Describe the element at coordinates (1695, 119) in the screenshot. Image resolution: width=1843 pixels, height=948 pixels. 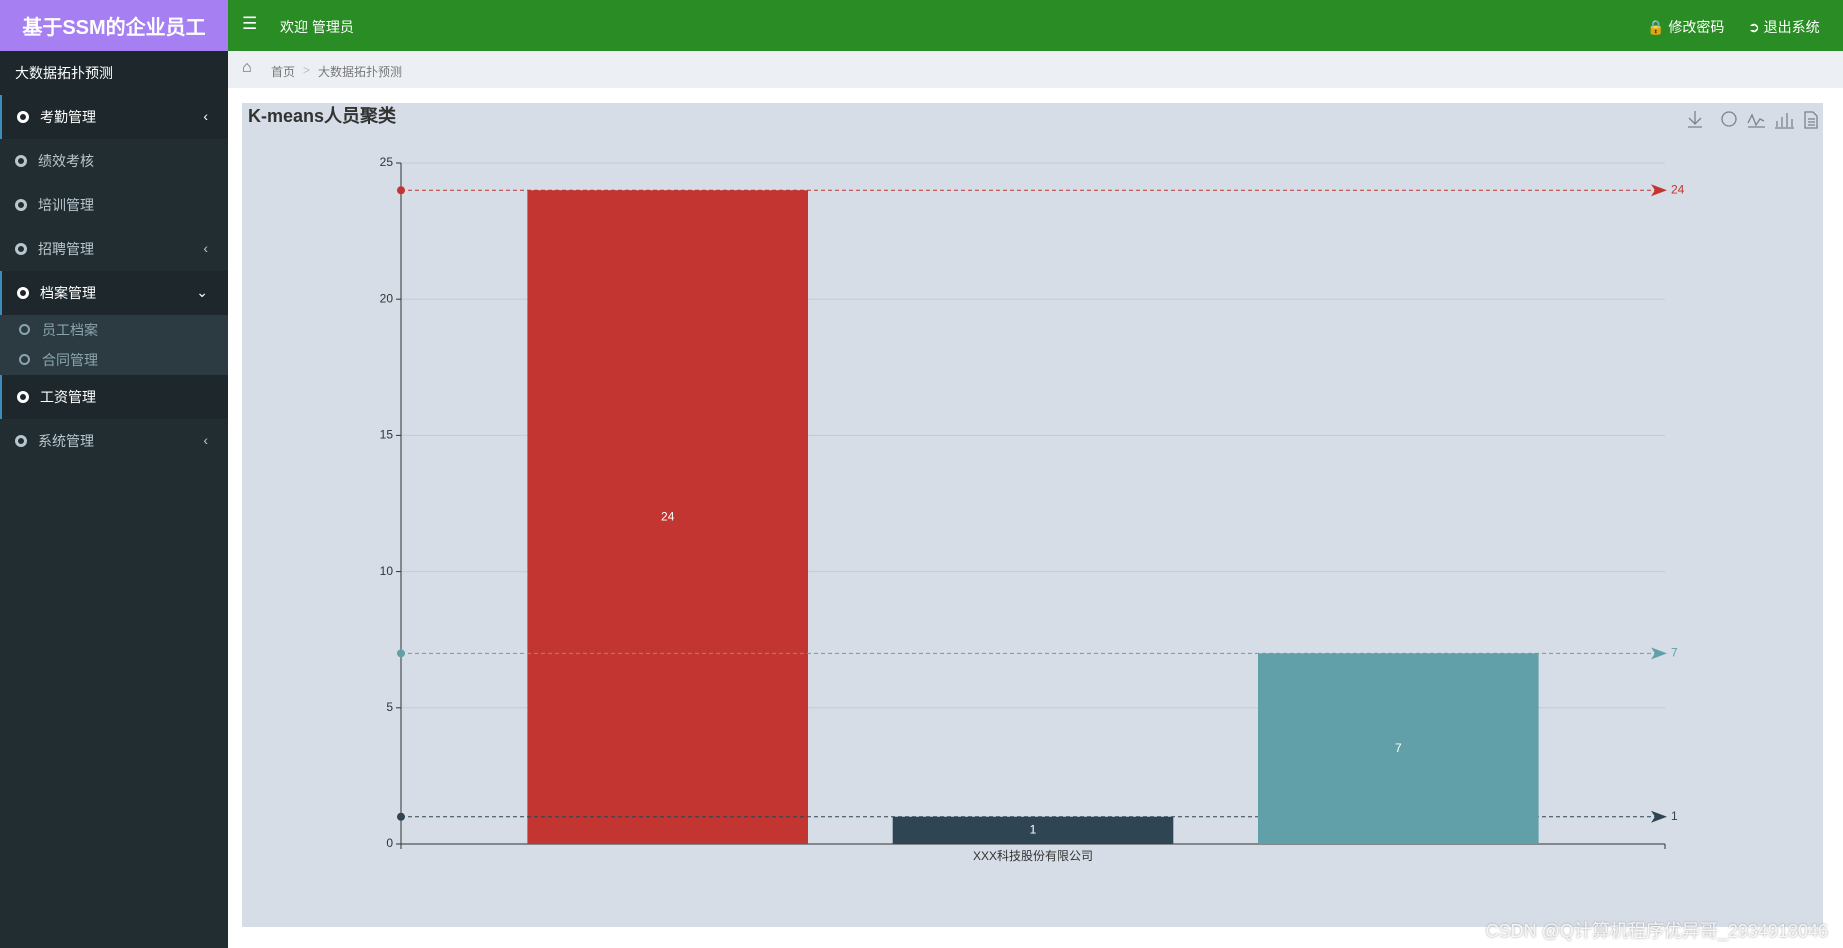
I see `tool-save` at that location.